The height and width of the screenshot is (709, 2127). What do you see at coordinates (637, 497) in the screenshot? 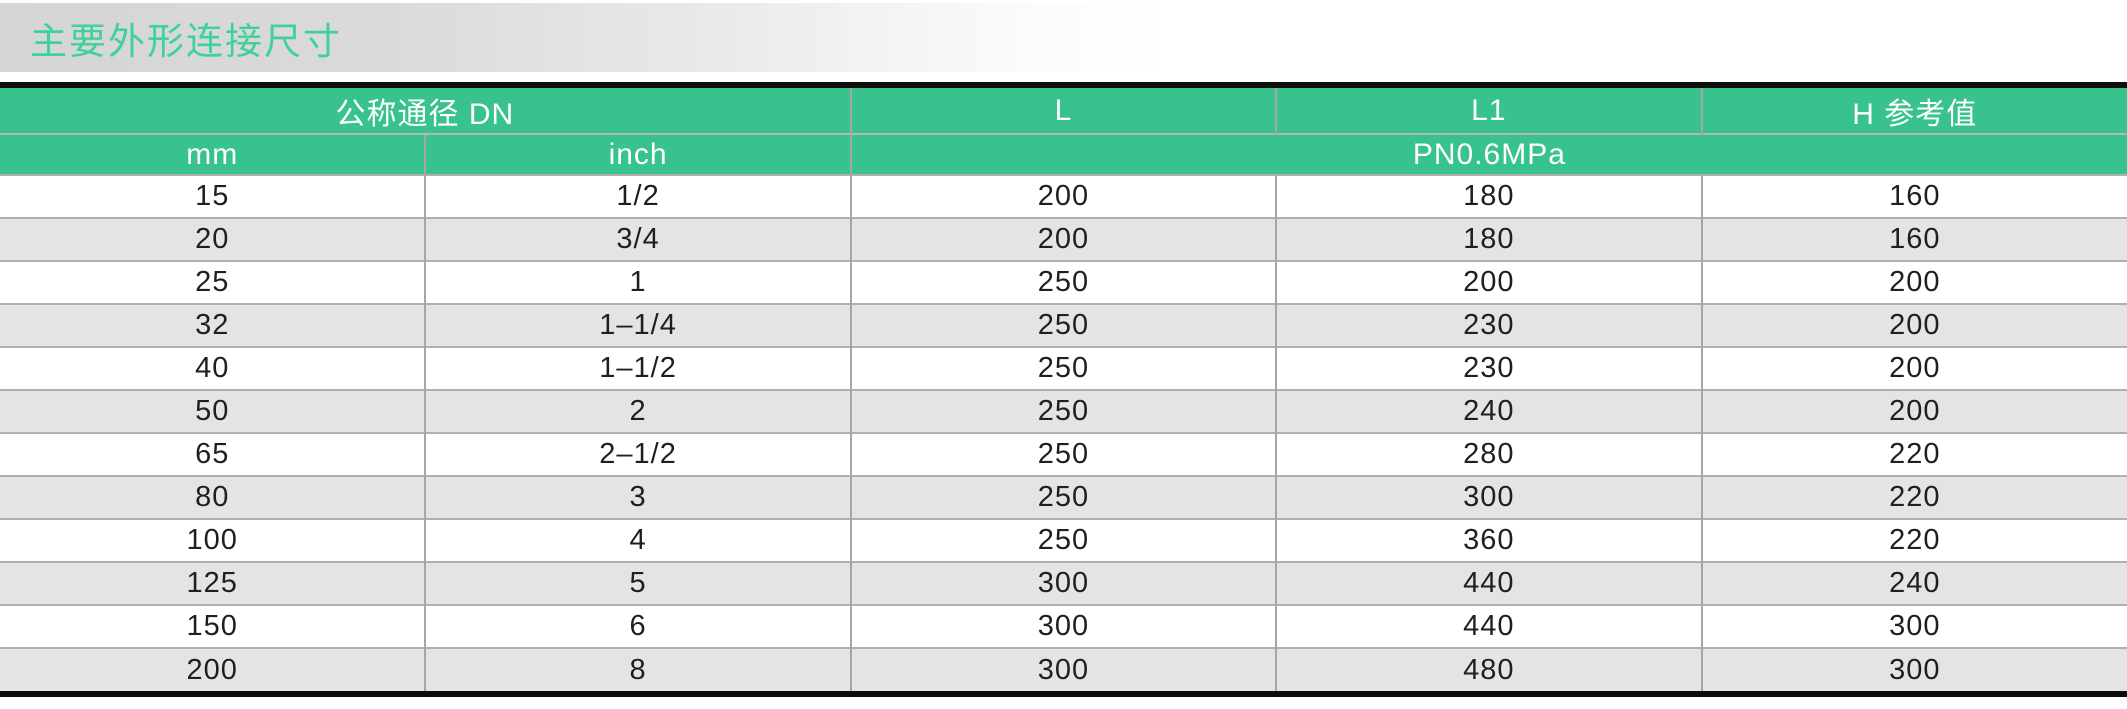
I see `table-cell: 3` at bounding box center [637, 497].